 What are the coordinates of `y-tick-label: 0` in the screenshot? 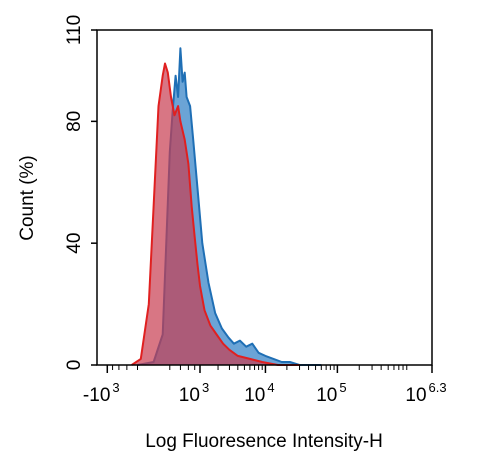 It's located at (74, 365).